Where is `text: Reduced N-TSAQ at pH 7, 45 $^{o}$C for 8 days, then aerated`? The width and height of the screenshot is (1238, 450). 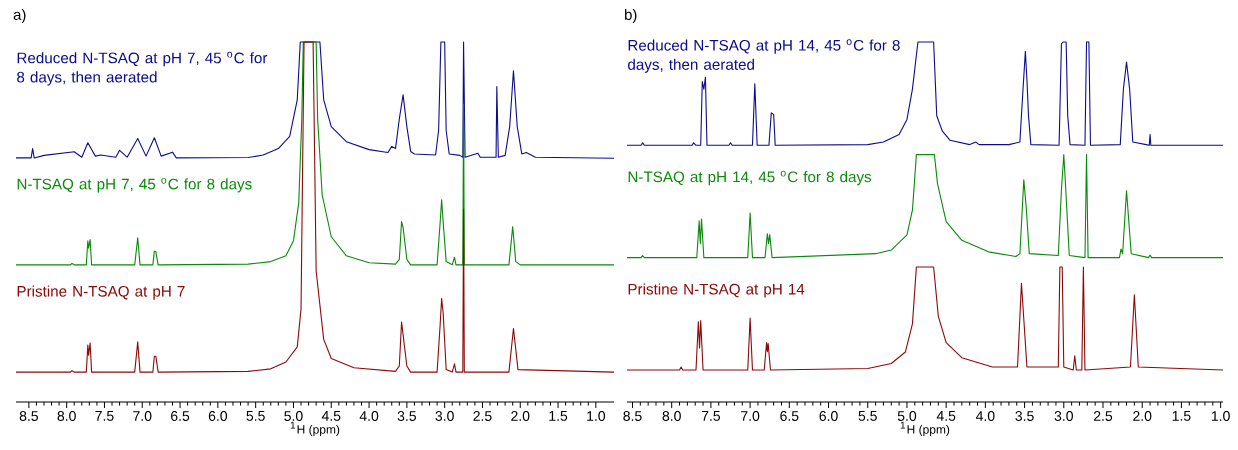
text: Reduced N-TSAQ at pH 7, 45 $^{o}$C for 8 days, then aerated is located at coordinates (142, 68).